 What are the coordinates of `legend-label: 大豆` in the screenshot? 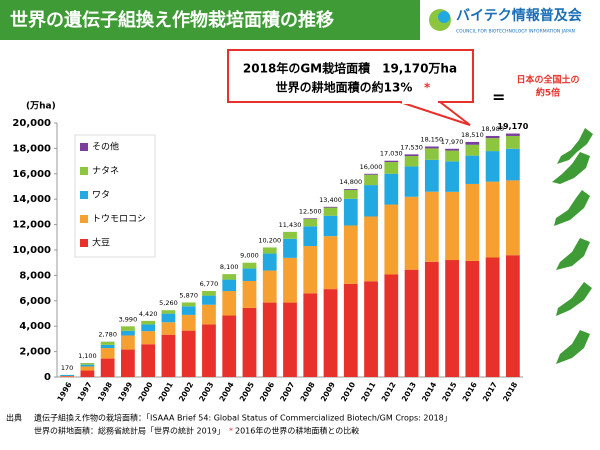 It's located at (101, 243).